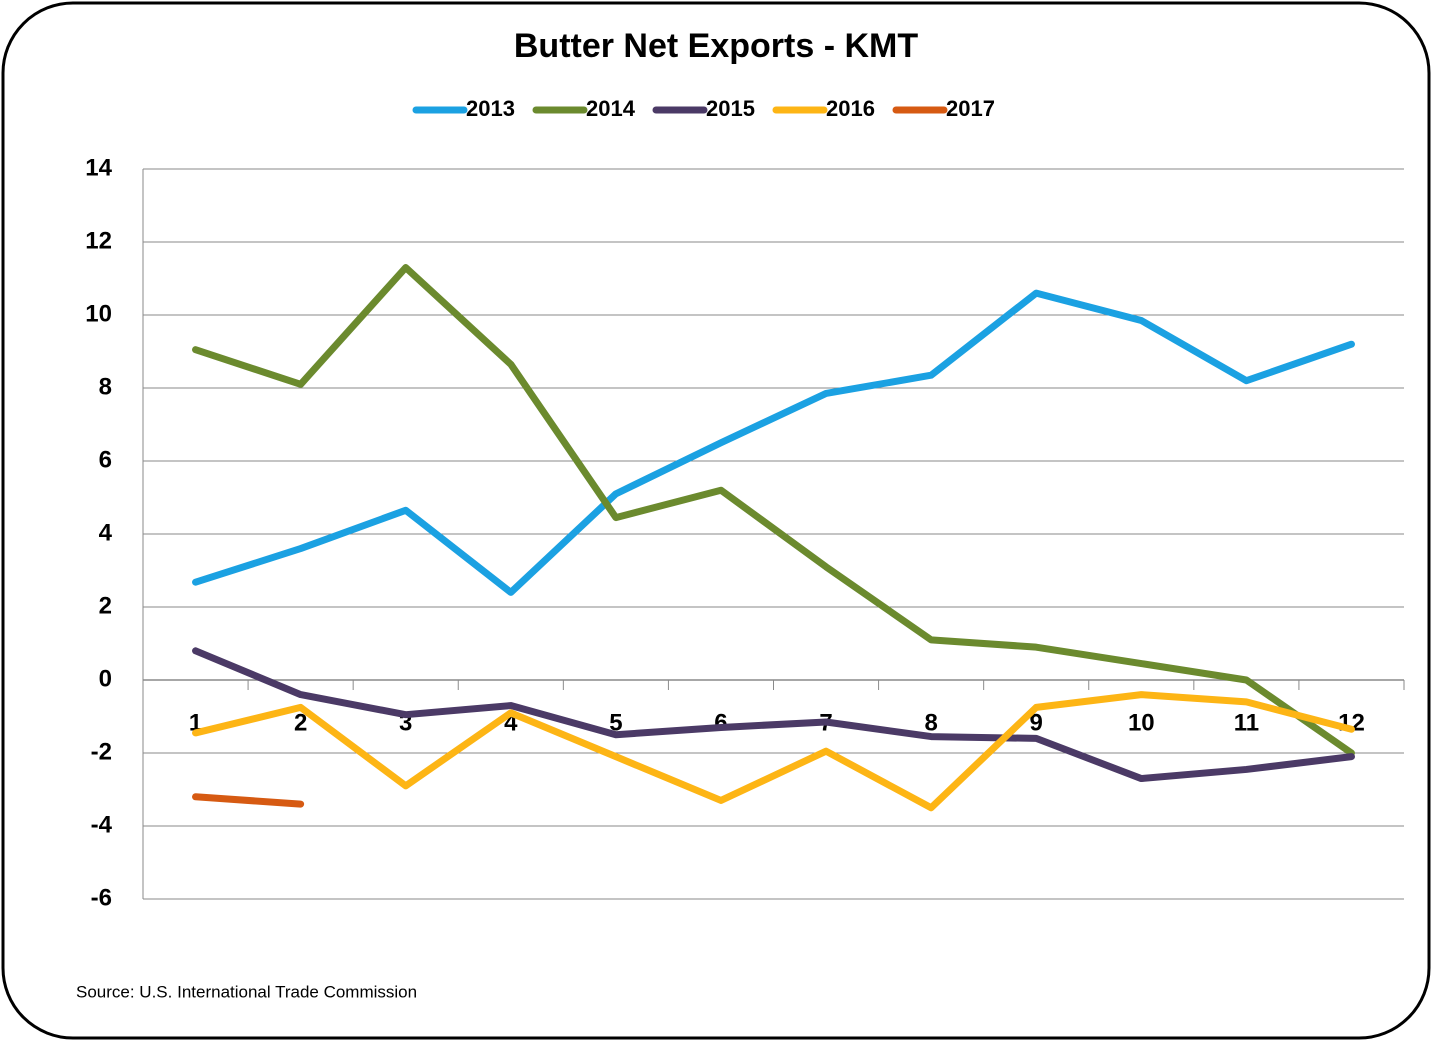 This screenshot has height=1046, width=1432. What do you see at coordinates (300, 722) in the screenshot?
I see `x-tick-label: 2` at bounding box center [300, 722].